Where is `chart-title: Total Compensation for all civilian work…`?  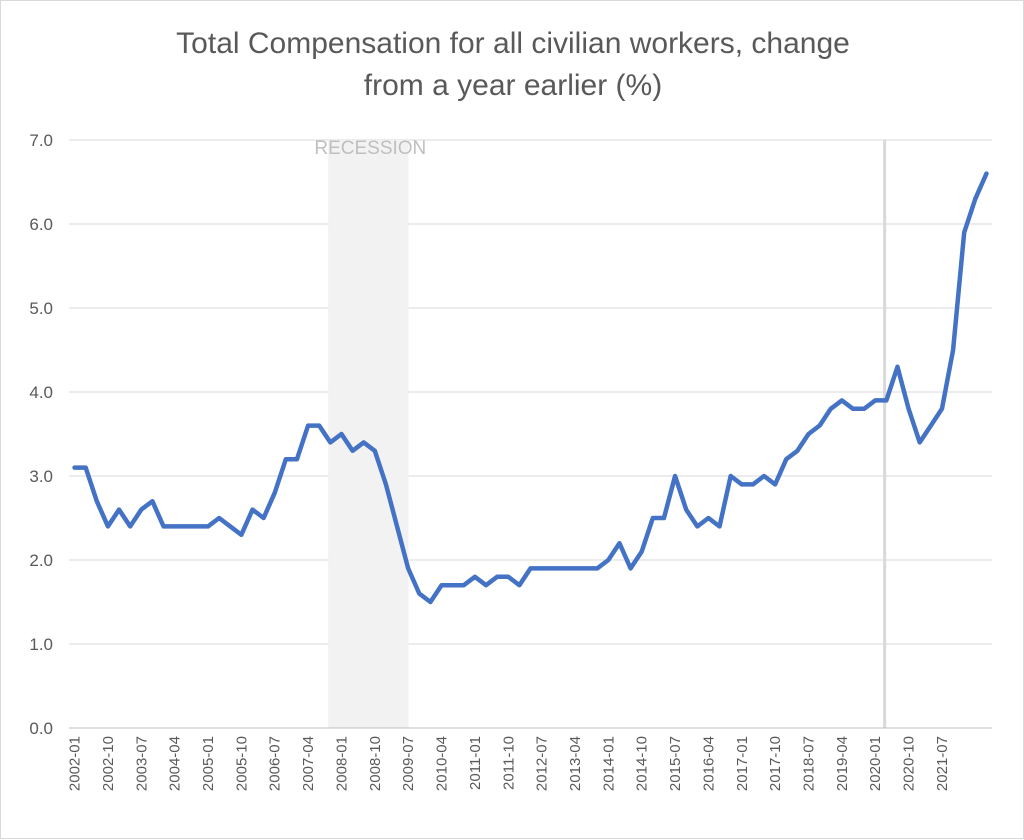 chart-title: Total Compensation for all civilian work… is located at coordinates (512, 65).